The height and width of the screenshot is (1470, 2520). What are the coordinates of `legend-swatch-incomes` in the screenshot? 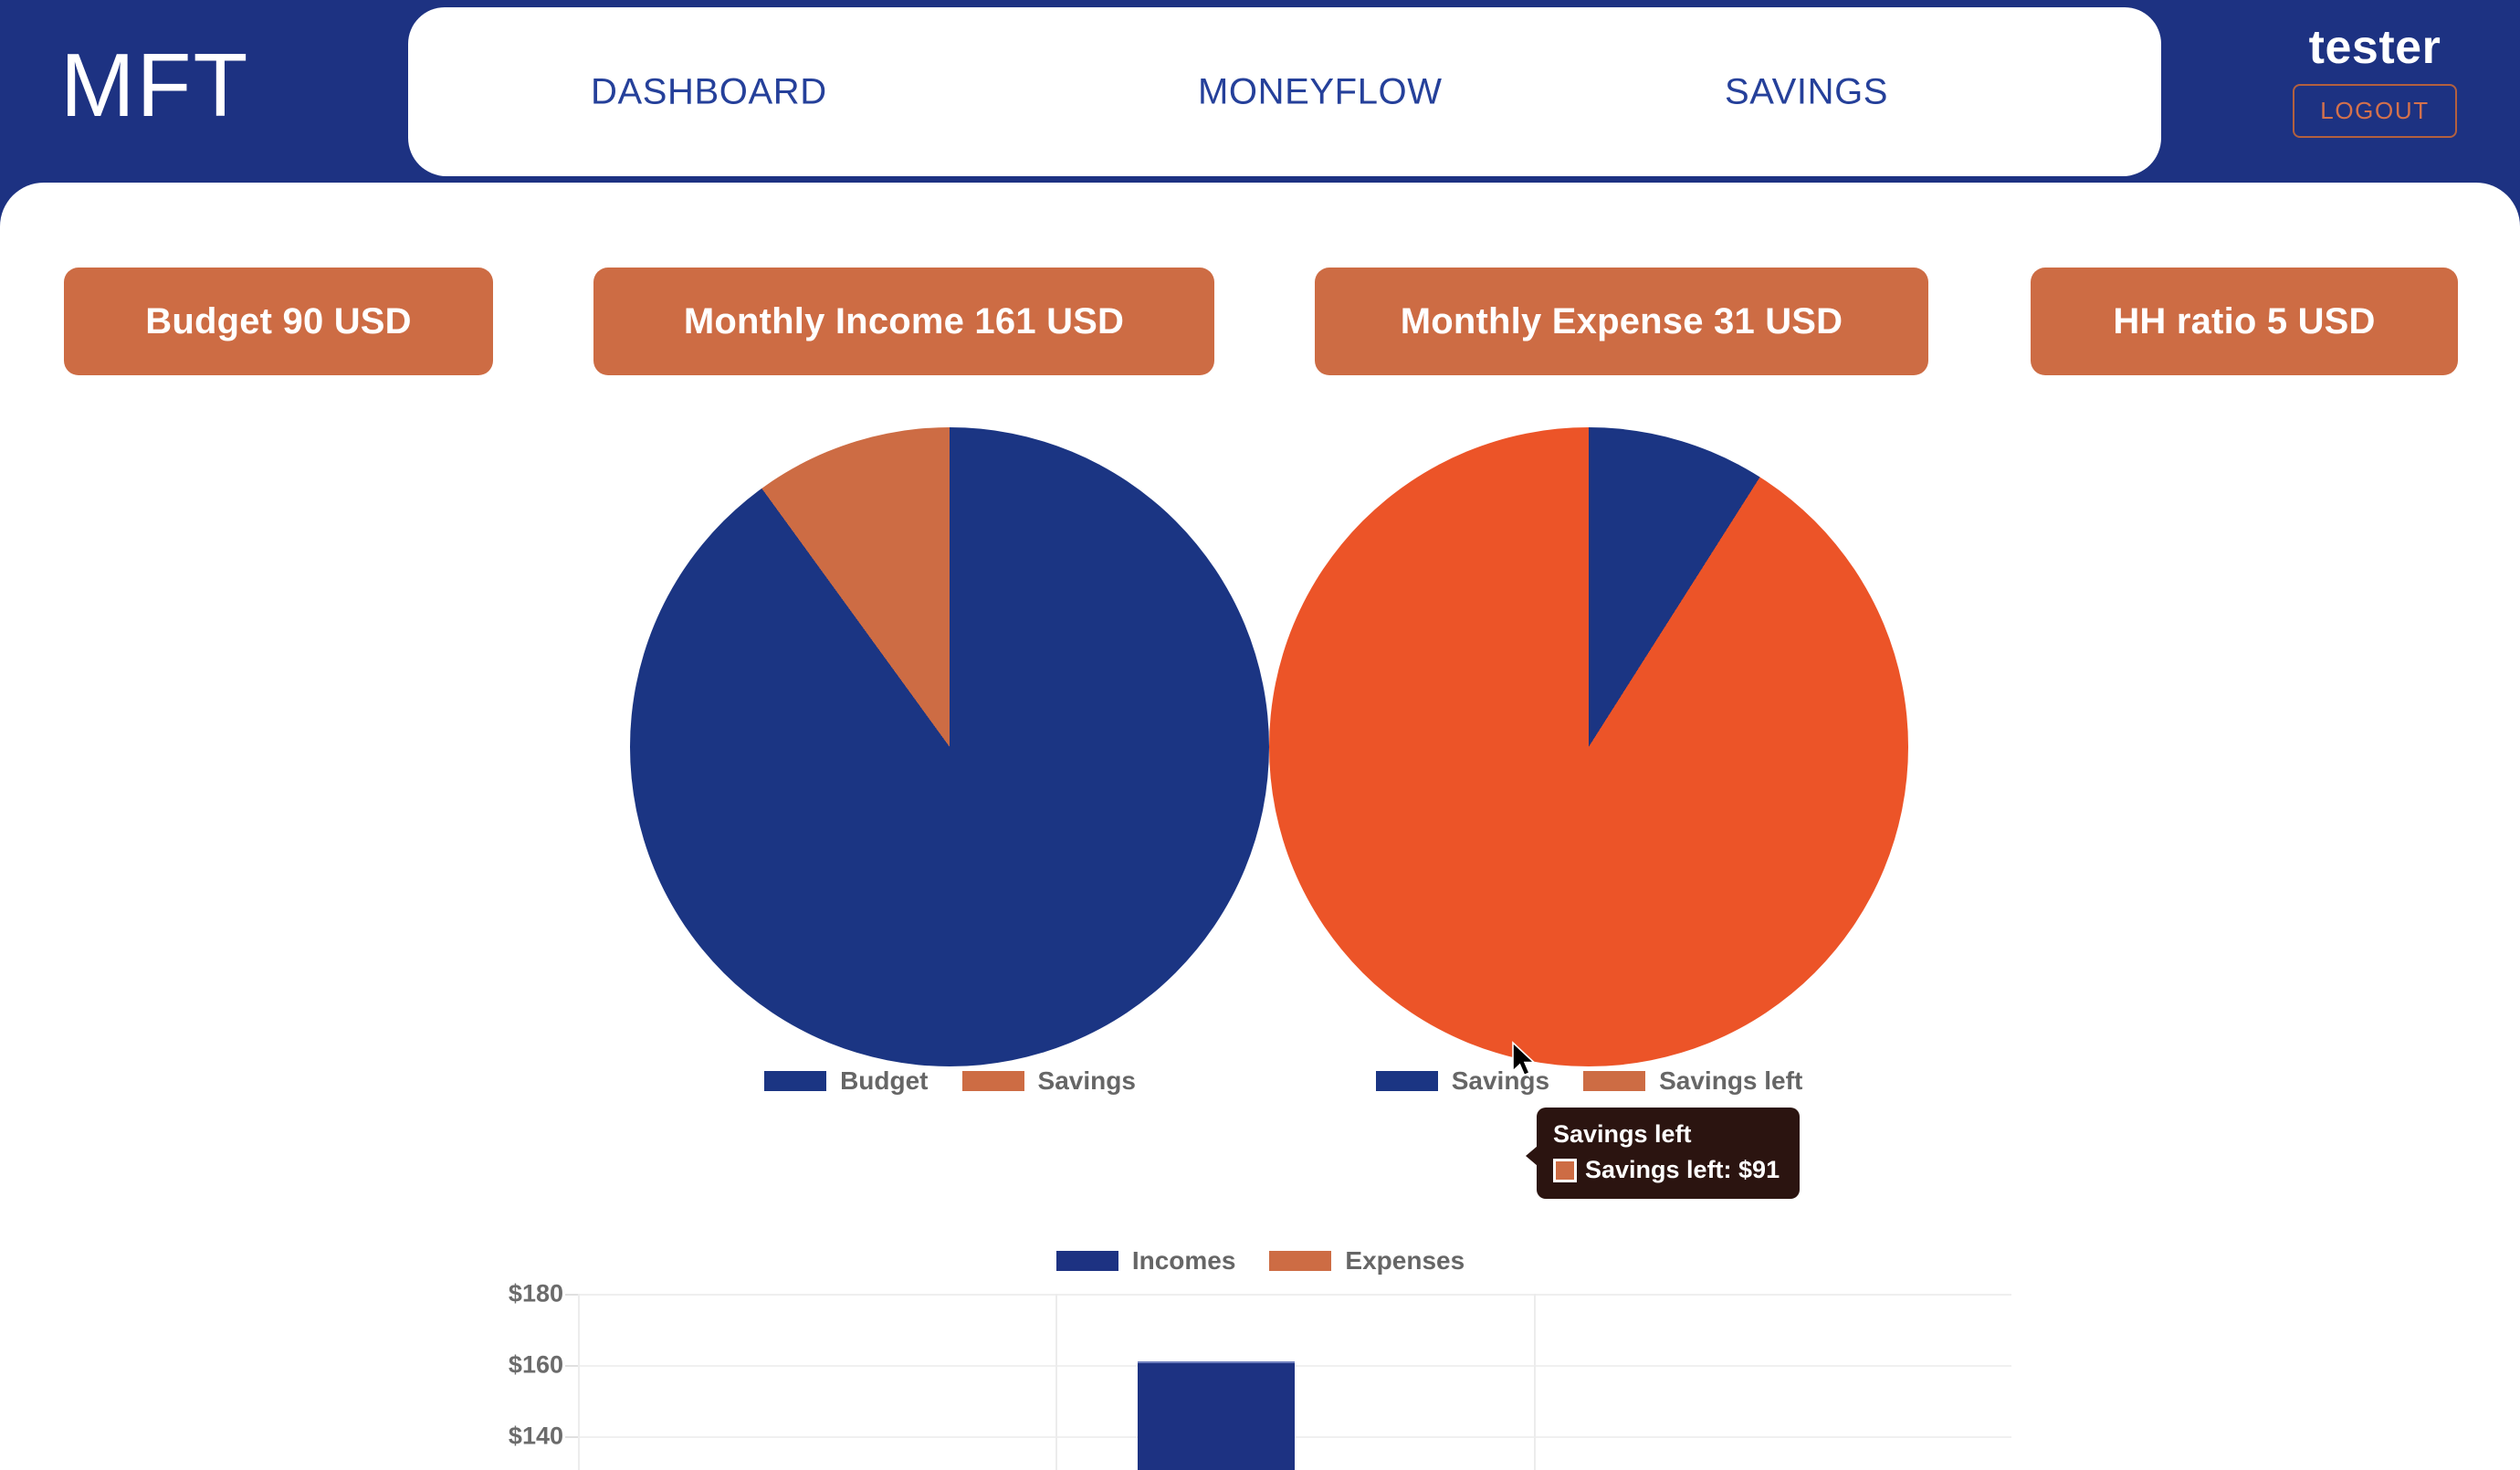 It's located at (1087, 1261).